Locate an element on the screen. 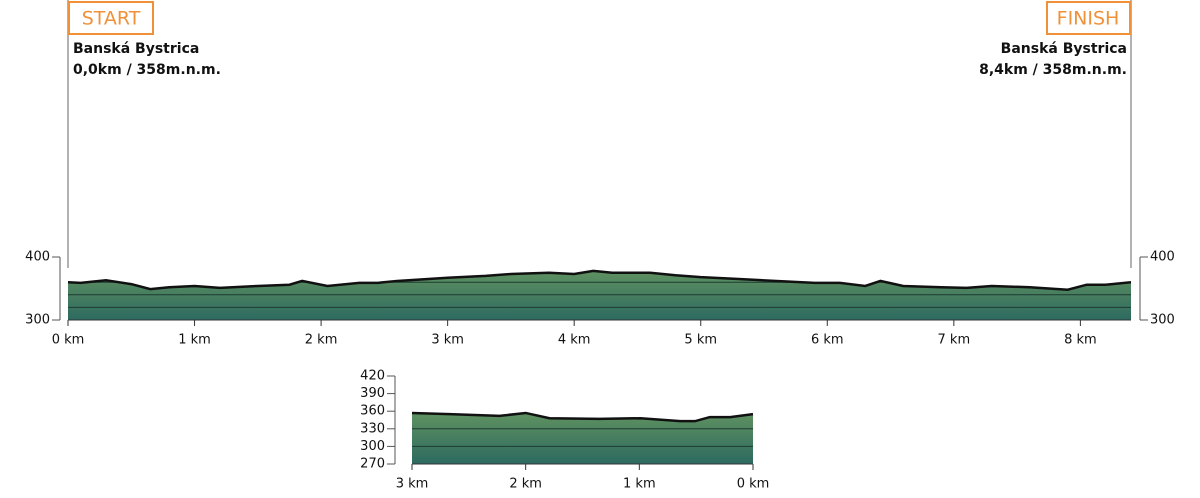  y-tick-label: 360 is located at coordinates (372, 411).